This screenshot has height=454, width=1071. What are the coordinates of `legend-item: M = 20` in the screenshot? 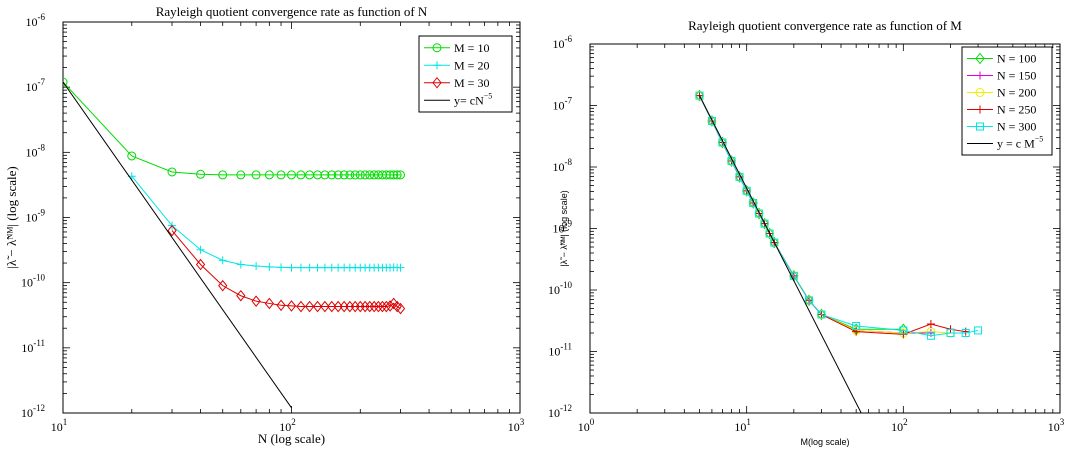 It's located at (456, 65).